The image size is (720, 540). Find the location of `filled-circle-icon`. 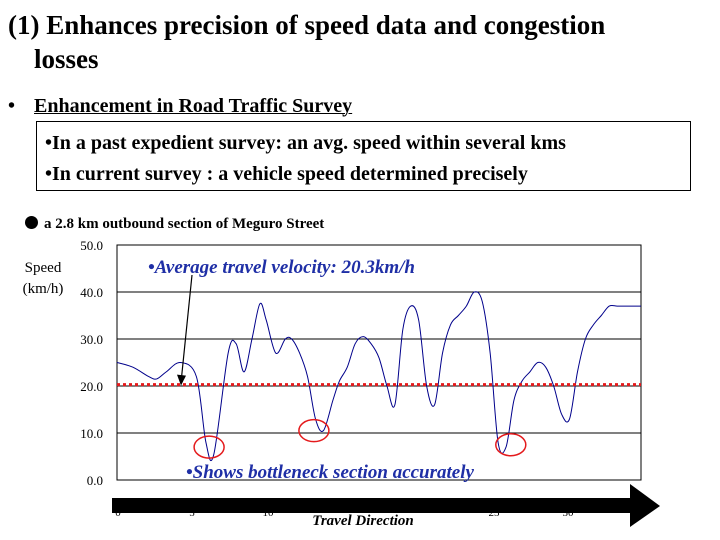

filled-circle-icon is located at coordinates (31, 222).